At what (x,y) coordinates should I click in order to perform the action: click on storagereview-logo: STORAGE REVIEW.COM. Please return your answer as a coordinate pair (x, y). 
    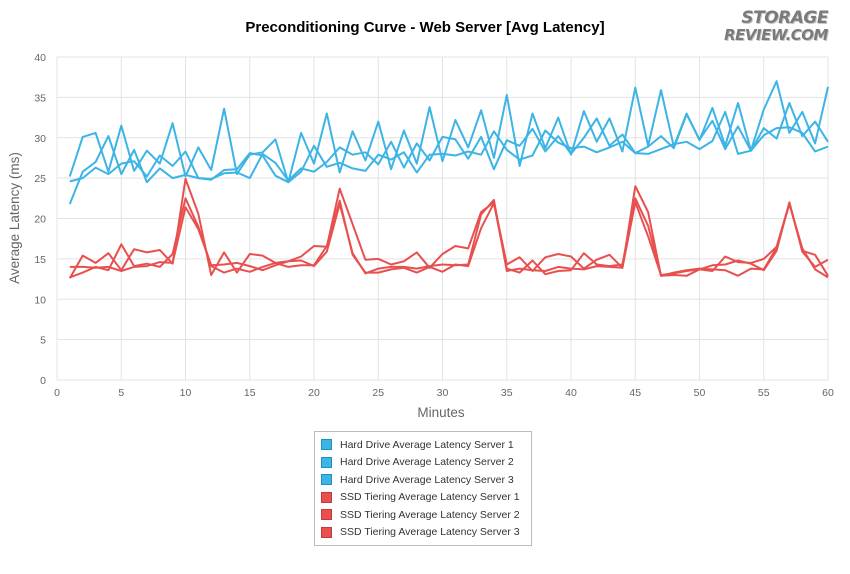
    Looking at the image, I should click on (776, 27).